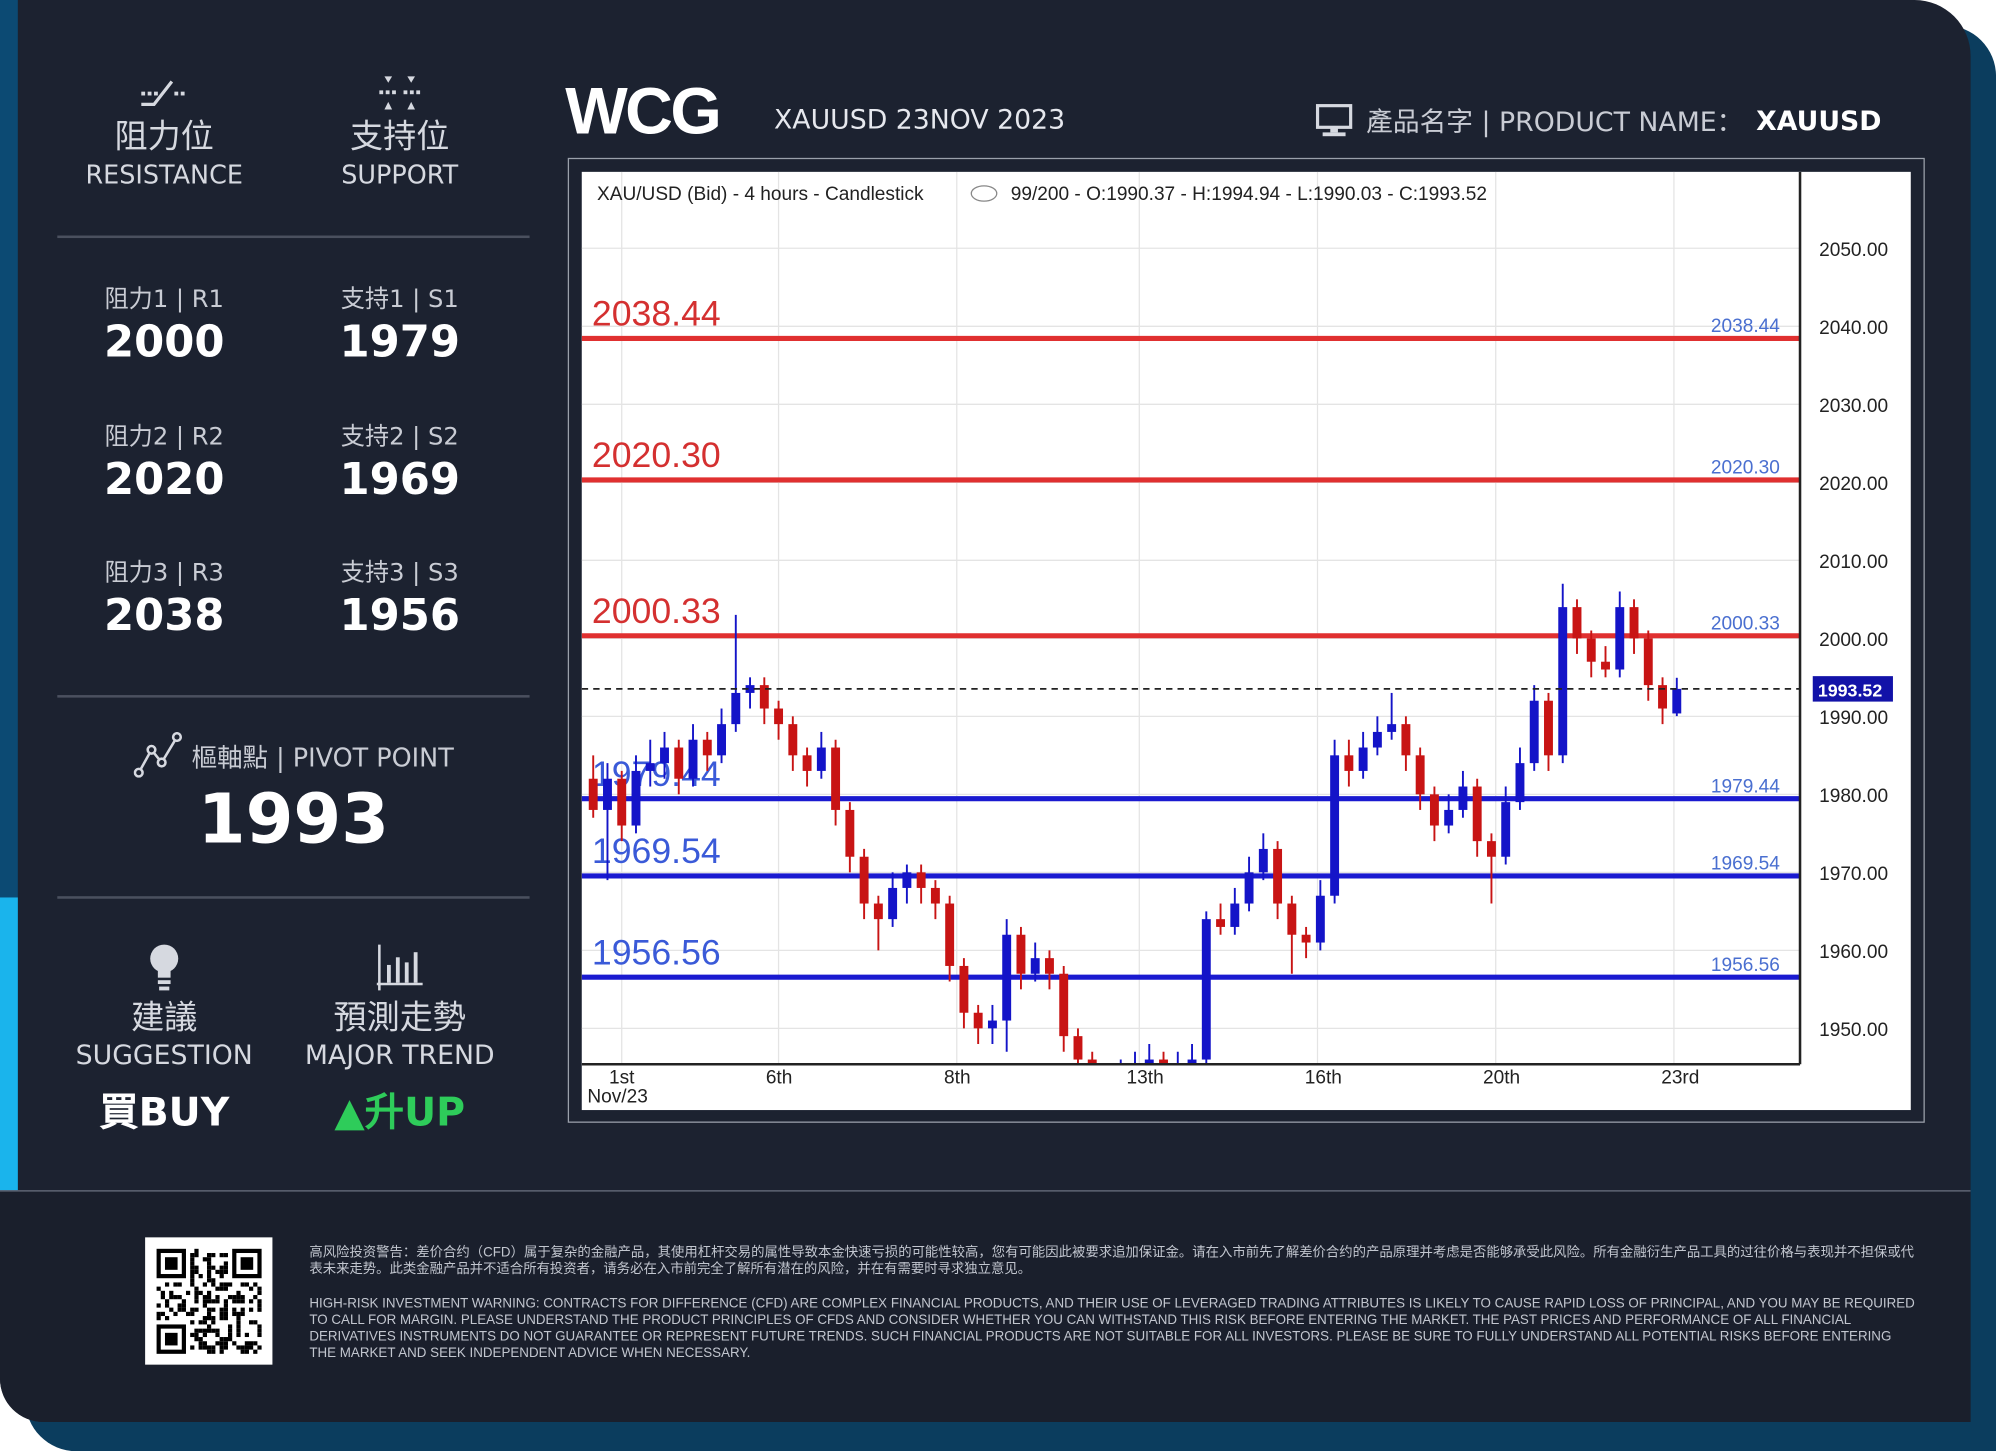  Describe the element at coordinates (1323, 1077) in the screenshot. I see `x-tick-label: 16th` at that location.